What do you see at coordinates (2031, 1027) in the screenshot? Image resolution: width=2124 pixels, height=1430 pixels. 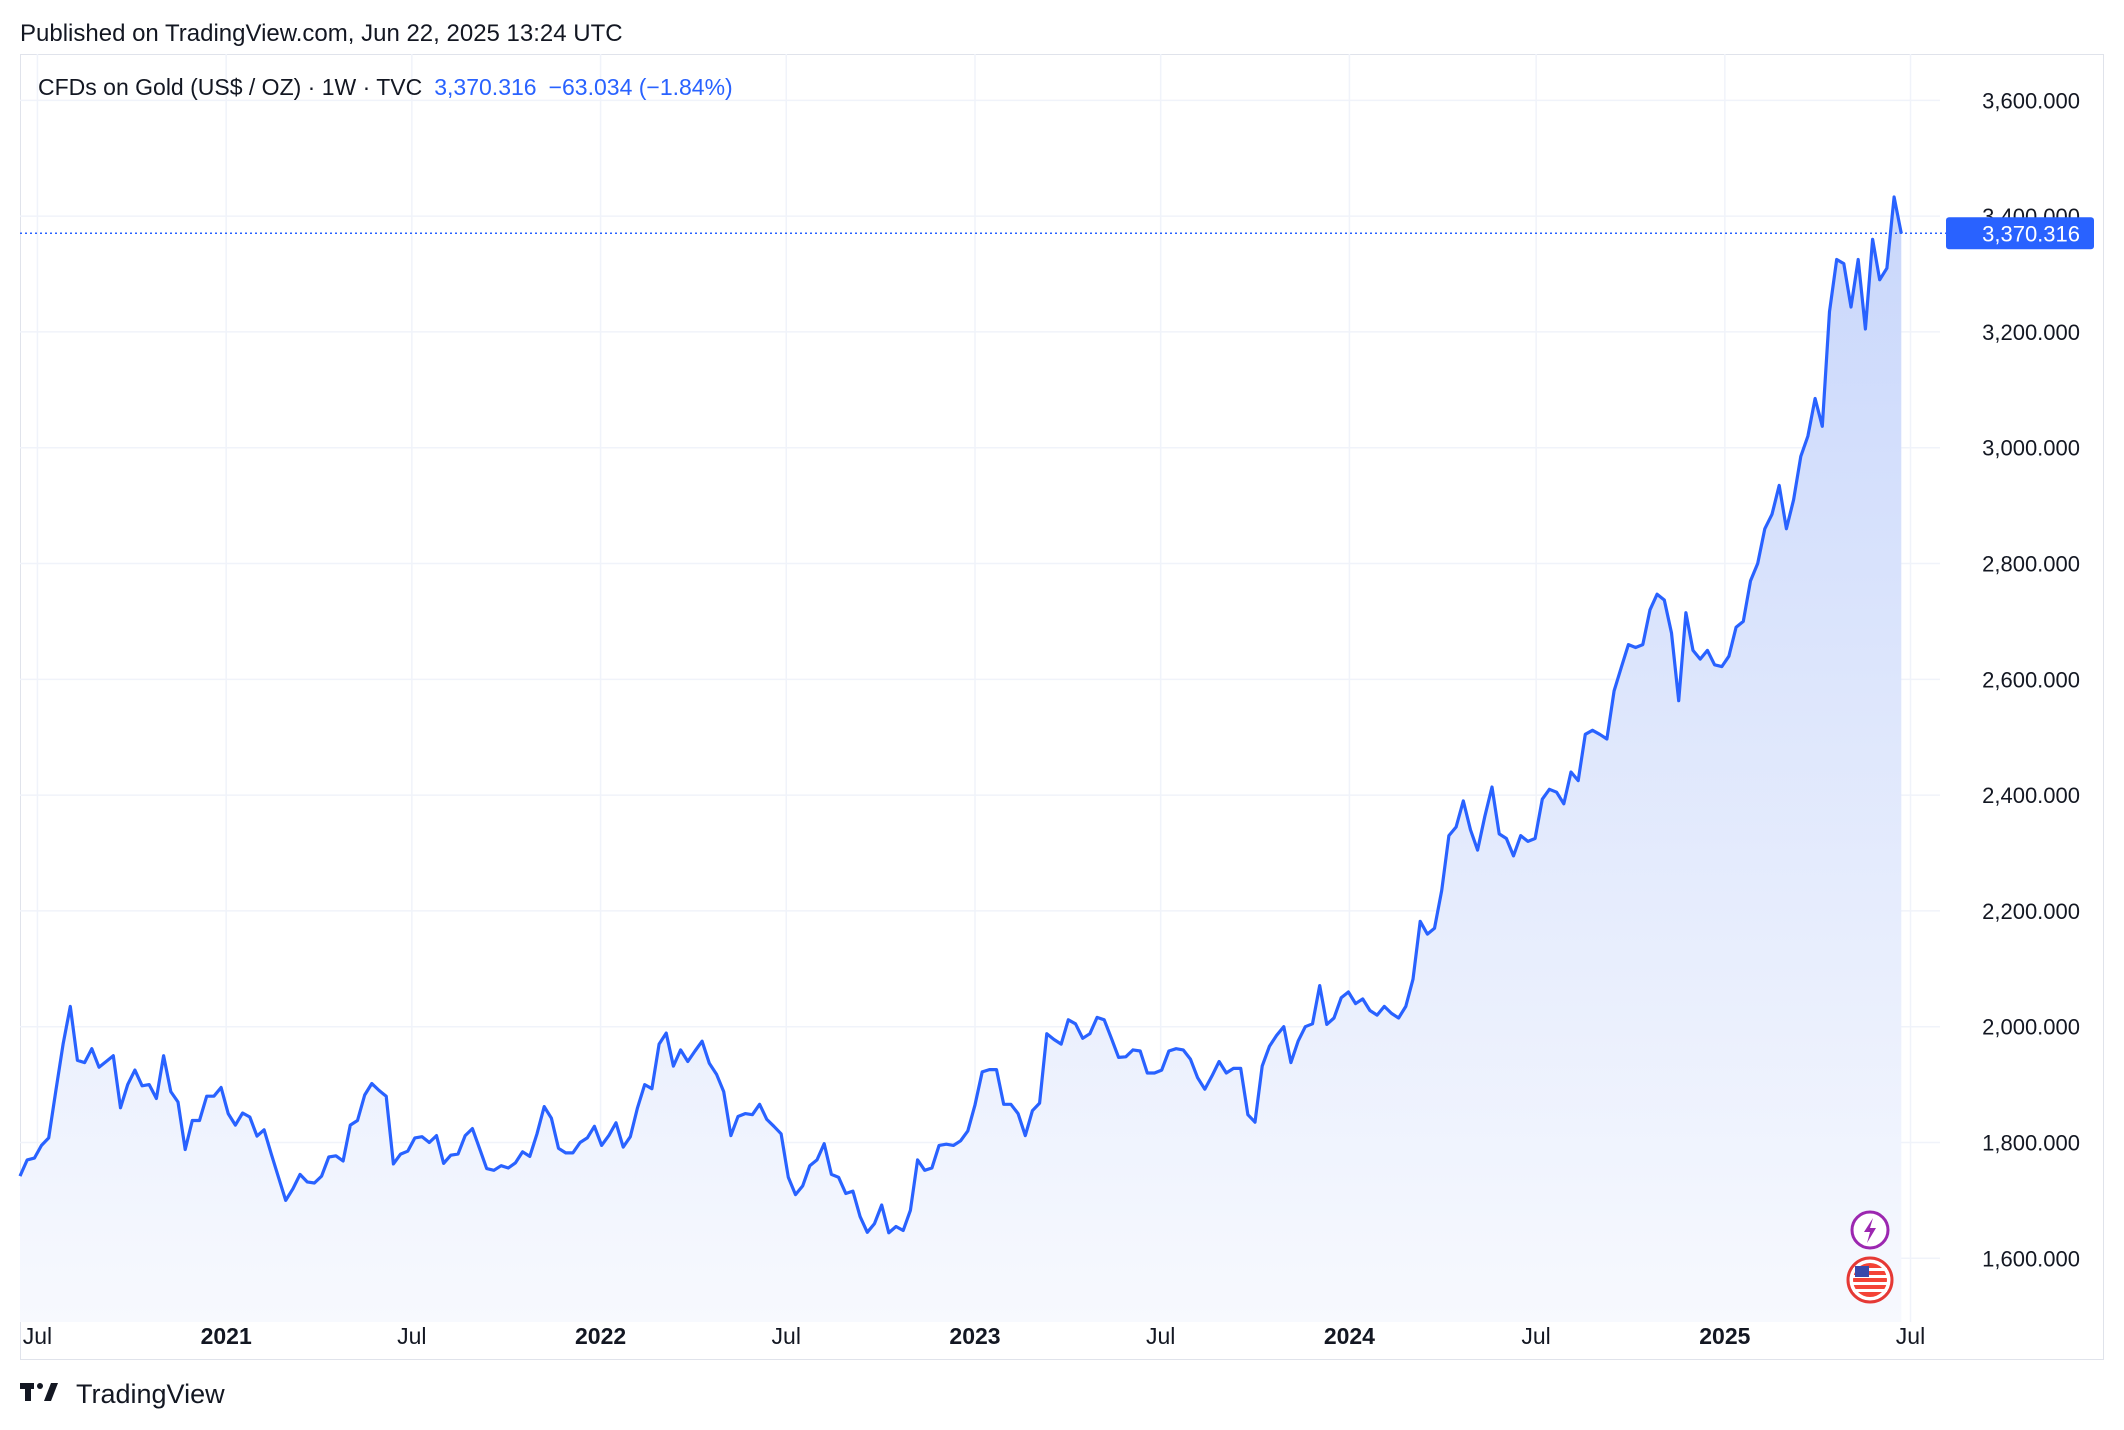 I see `y-tick-label: 2,000.000` at bounding box center [2031, 1027].